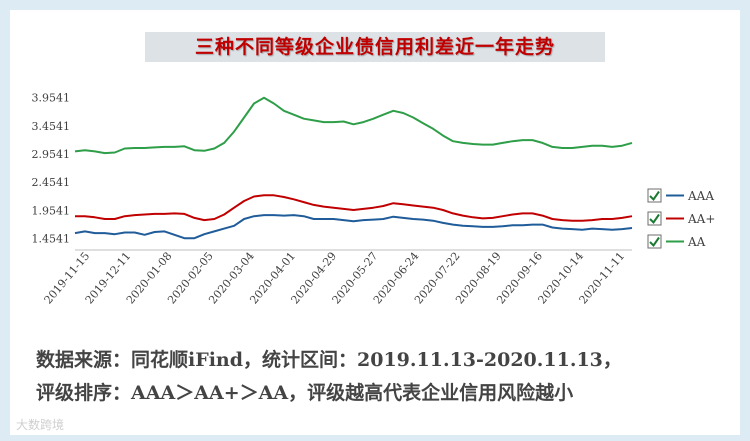 The image size is (750, 441). What do you see at coordinates (51, 98) in the screenshot?
I see `y-tick-label: 3.9541` at bounding box center [51, 98].